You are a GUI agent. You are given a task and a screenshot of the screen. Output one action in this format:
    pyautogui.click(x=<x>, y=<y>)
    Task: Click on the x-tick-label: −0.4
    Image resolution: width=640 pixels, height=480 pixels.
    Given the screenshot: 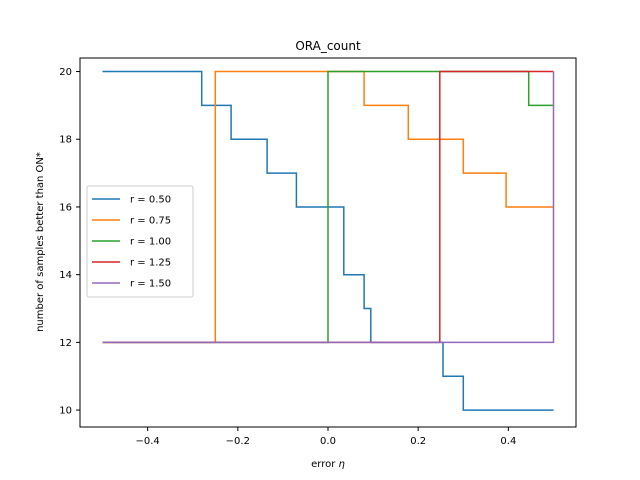 What is the action you would take?
    pyautogui.click(x=147, y=441)
    